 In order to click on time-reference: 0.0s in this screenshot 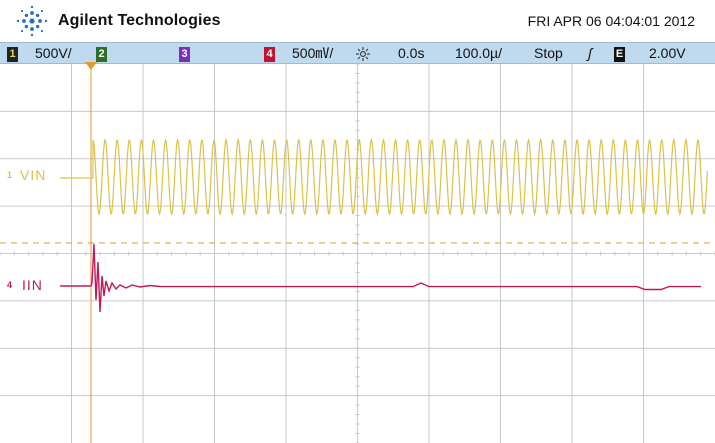, I will do `click(411, 53)`.